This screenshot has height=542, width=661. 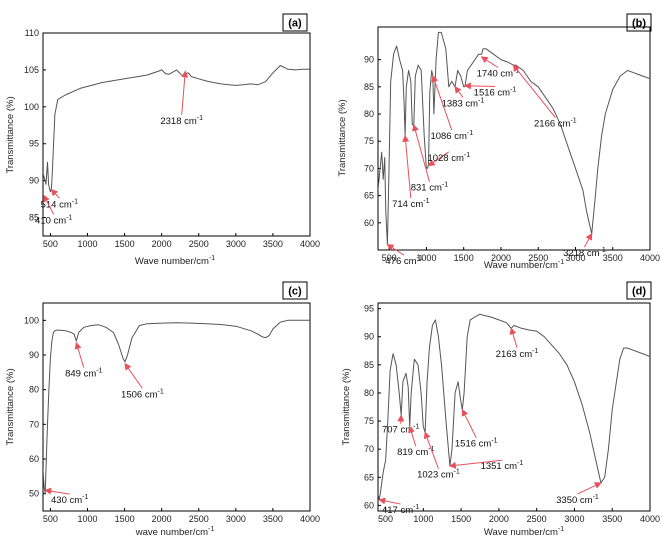 I want to click on peak-label: 410 cm-1, so click(x=53, y=221).